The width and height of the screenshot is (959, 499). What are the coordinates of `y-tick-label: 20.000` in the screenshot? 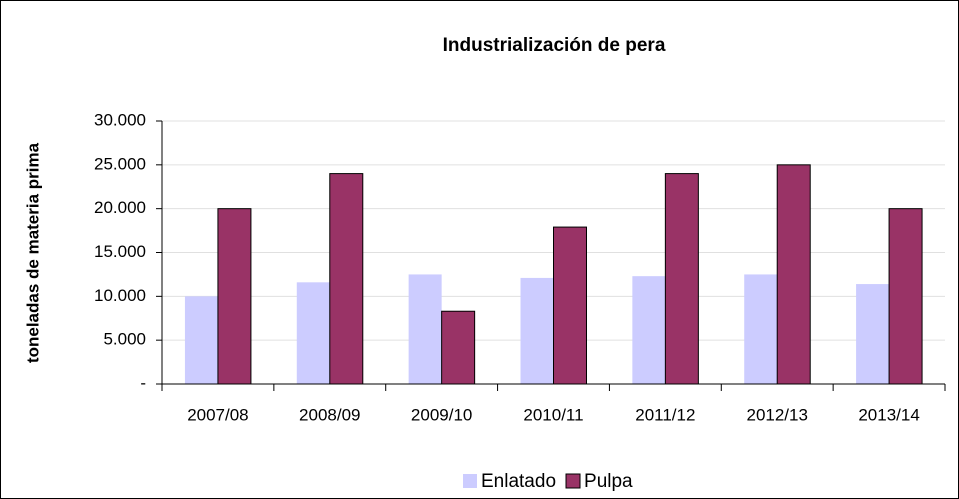 It's located at (120, 207).